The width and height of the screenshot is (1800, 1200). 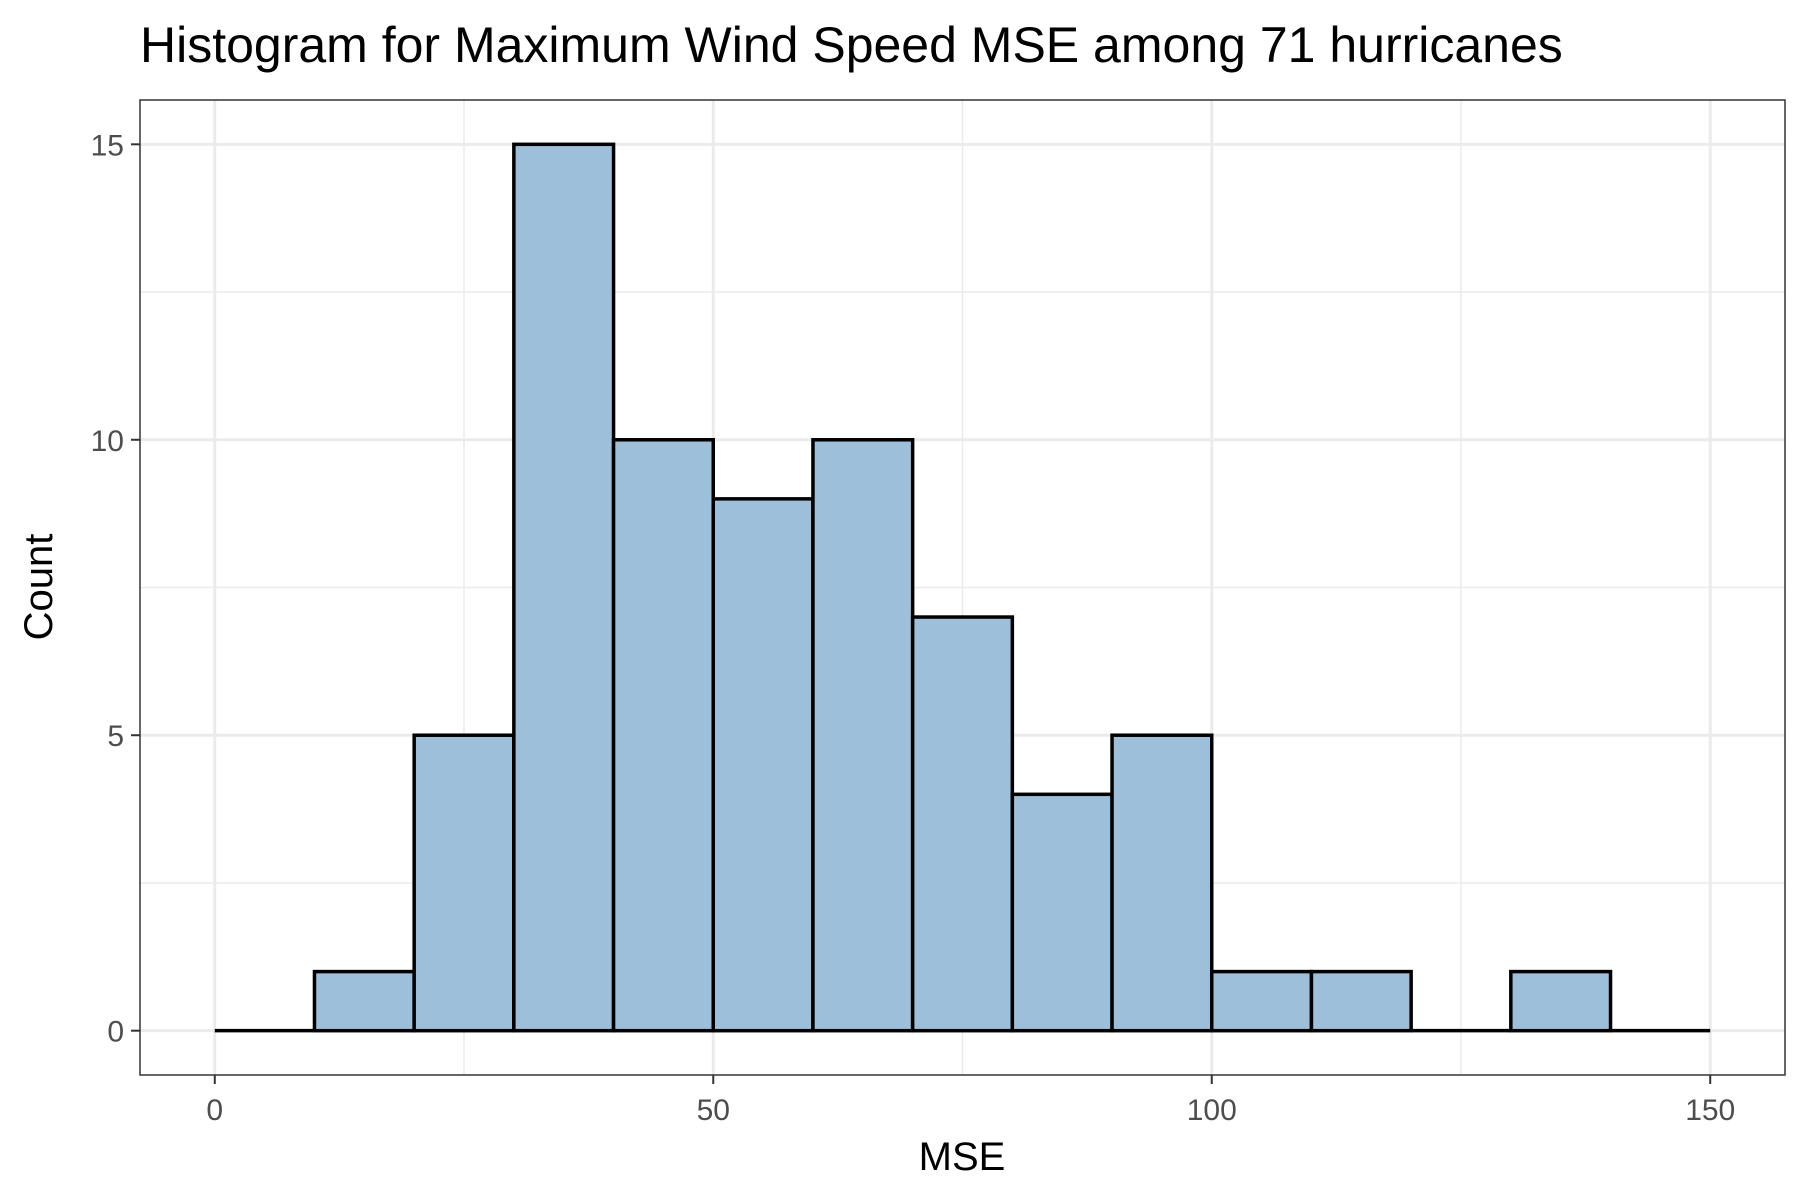 What do you see at coordinates (39, 587) in the screenshot?
I see `y-axis-title: Count` at bounding box center [39, 587].